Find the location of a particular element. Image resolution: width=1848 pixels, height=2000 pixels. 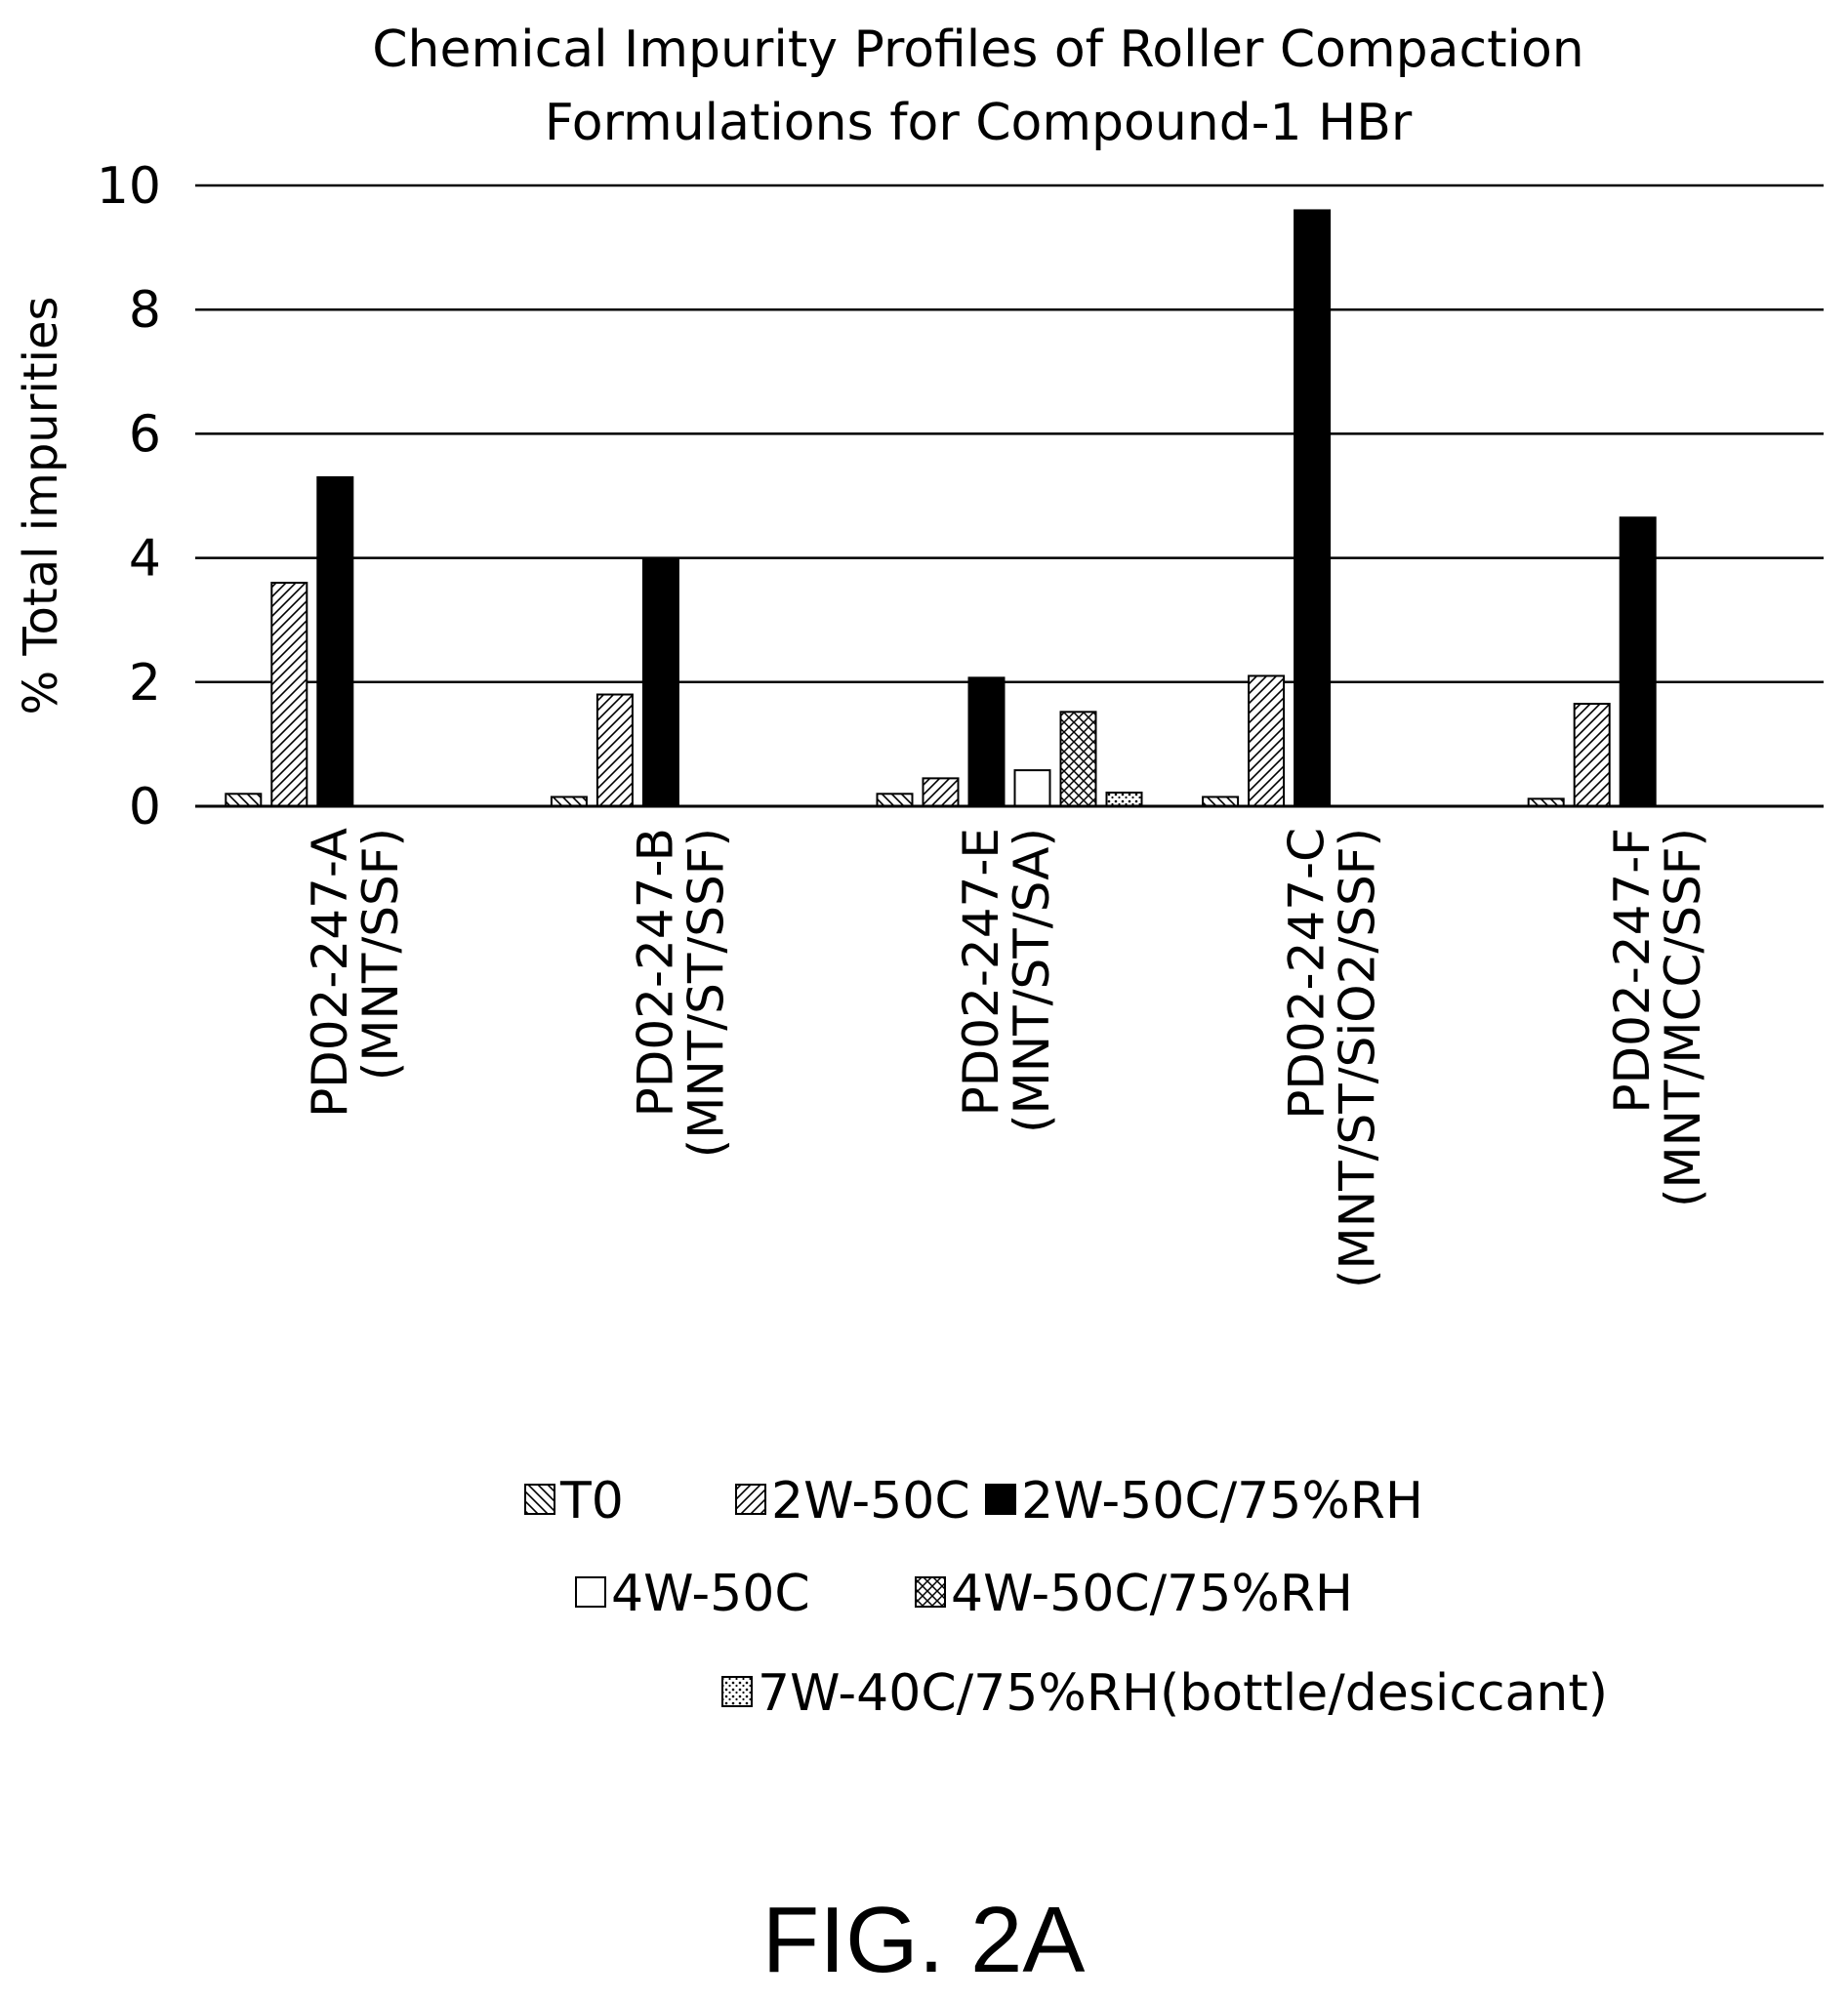

y-tick-label: 10 is located at coordinates (129, 186).